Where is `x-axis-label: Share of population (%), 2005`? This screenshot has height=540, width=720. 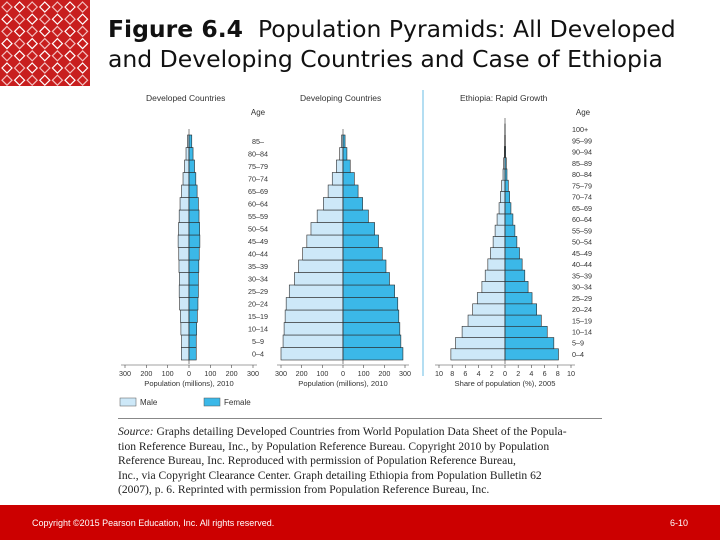
x-axis-label: Share of population (%), 2005 is located at coordinates (505, 383).